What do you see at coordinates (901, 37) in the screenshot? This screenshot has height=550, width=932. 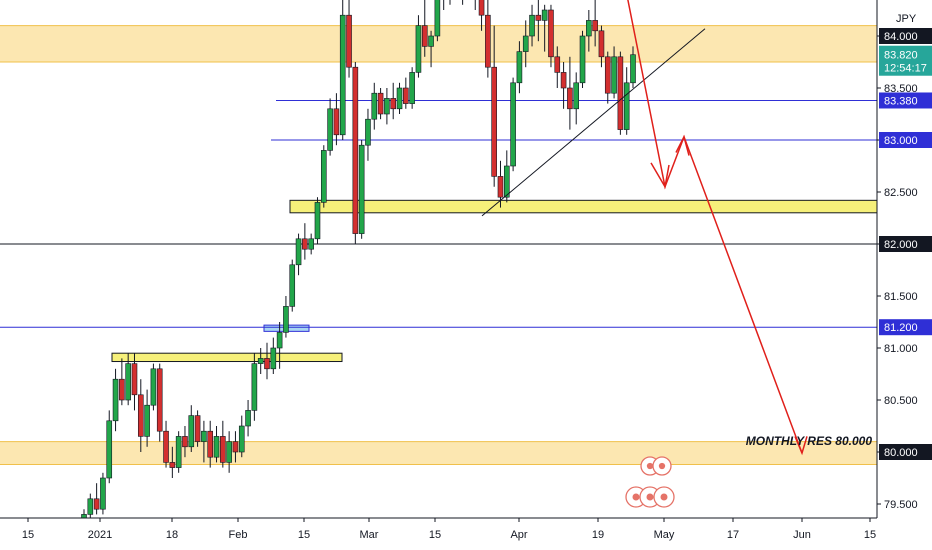 I see `price-label-text: 84.000` at bounding box center [901, 37].